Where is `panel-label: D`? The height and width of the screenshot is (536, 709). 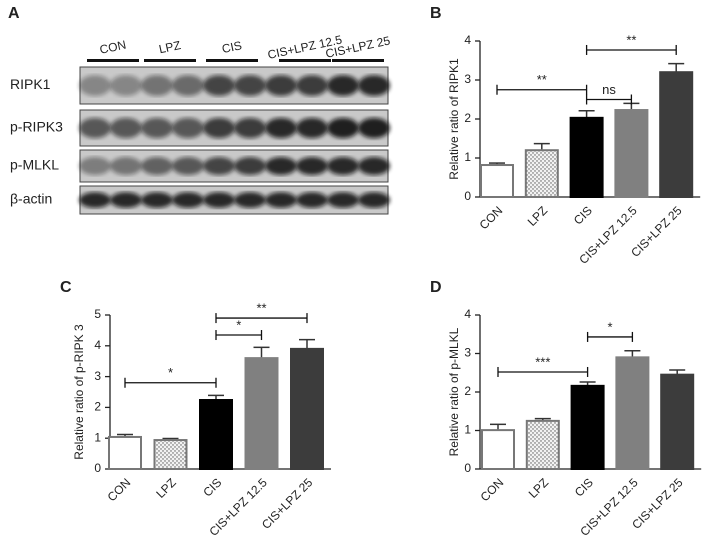 panel-label: D is located at coordinates (436, 287).